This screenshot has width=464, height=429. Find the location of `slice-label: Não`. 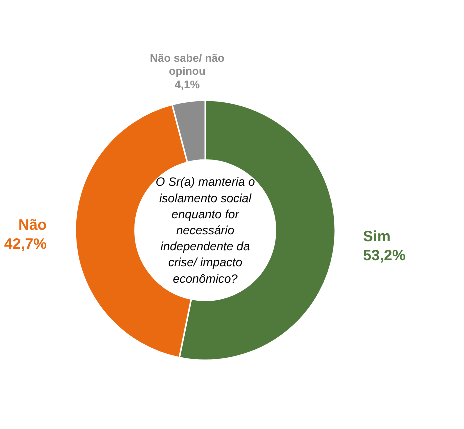

slice-label: Não is located at coordinates (32, 225).